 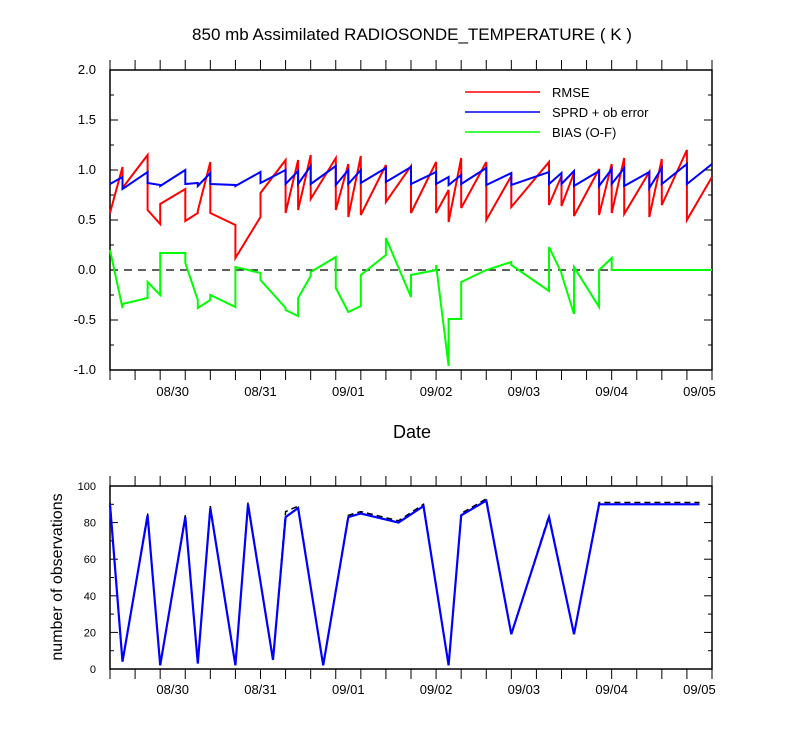 I want to click on bottom-x-tick-label: 08/31, so click(x=260, y=689).